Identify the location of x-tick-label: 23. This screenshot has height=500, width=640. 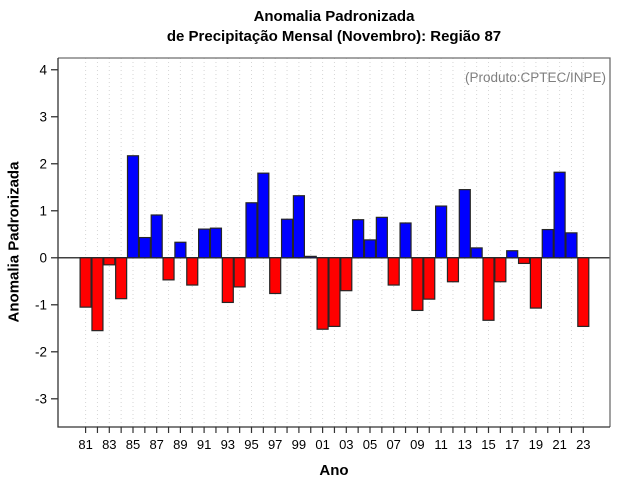
(583, 444).